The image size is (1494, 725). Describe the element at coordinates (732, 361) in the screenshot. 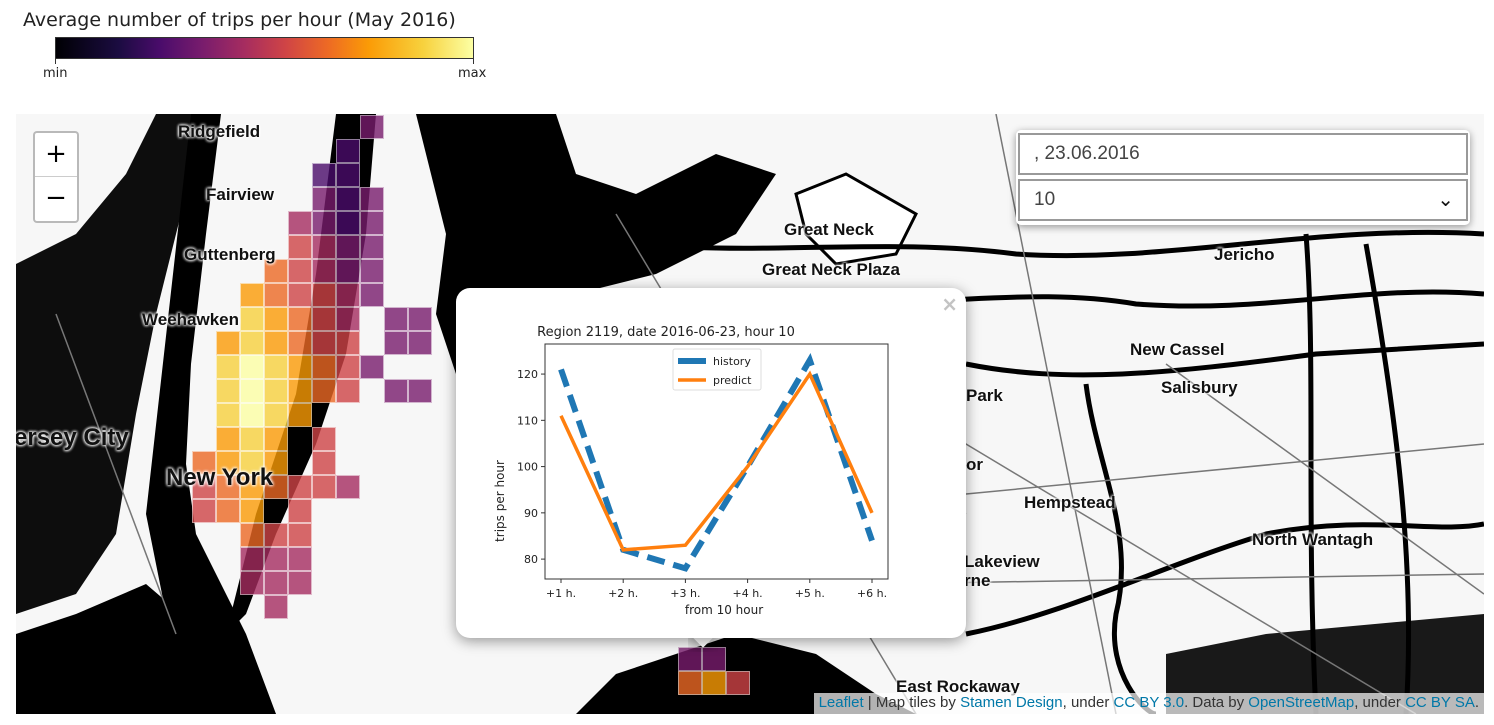

I see `legend-label-history: history` at that location.